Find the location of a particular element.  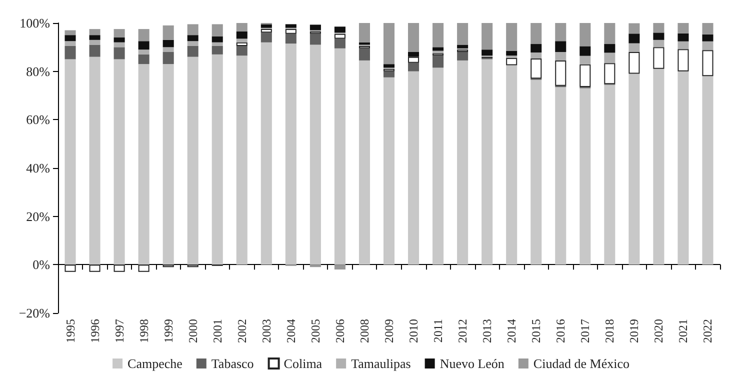

x-tick-label: 2001 is located at coordinates (217, 331).